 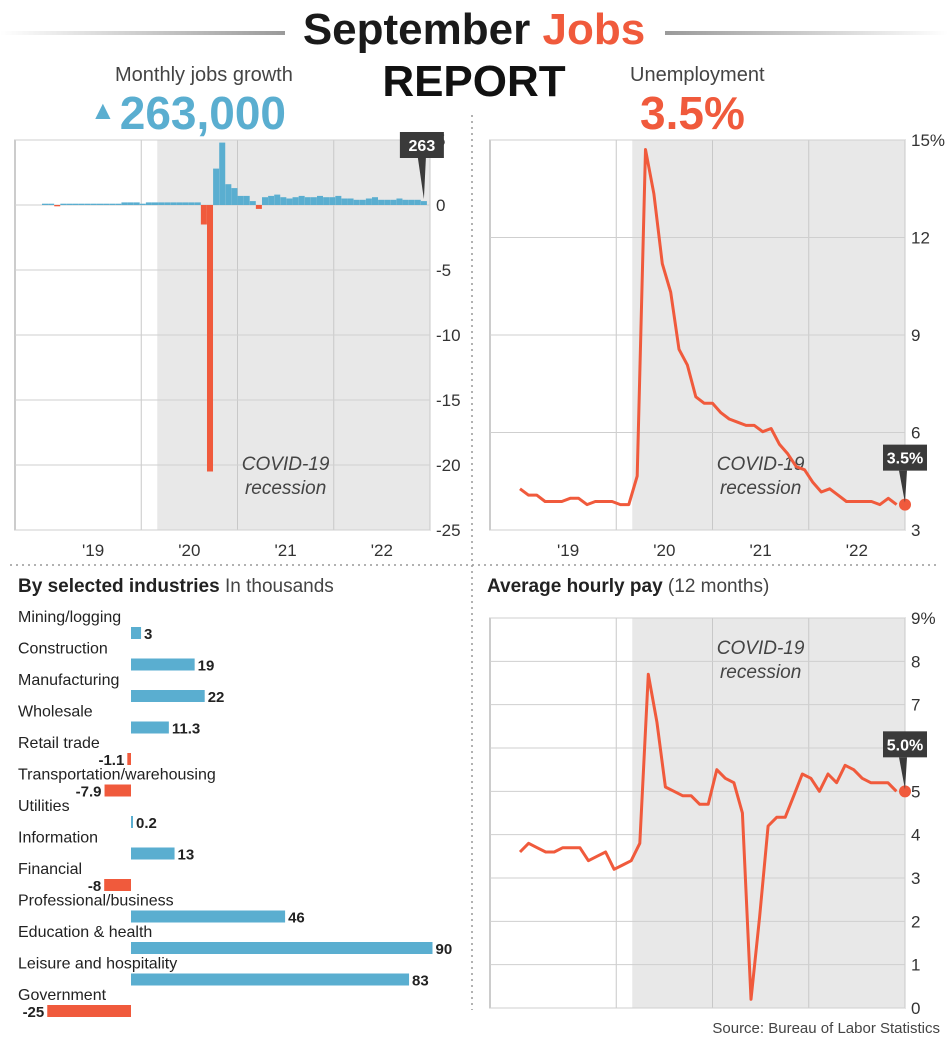 What do you see at coordinates (474, 81) in the screenshot?
I see `page-title-line2: REPORT` at bounding box center [474, 81].